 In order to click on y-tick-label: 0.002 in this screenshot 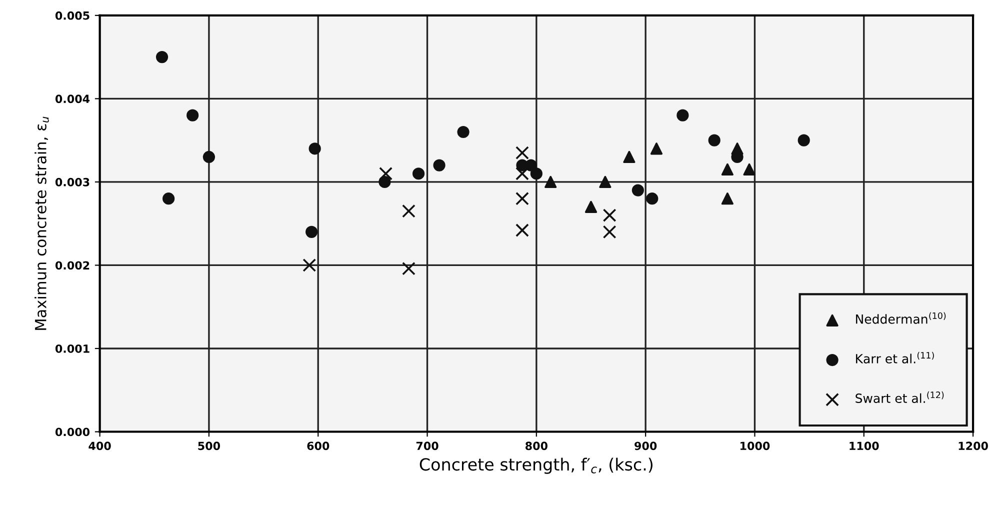, I will do `click(72, 265)`.